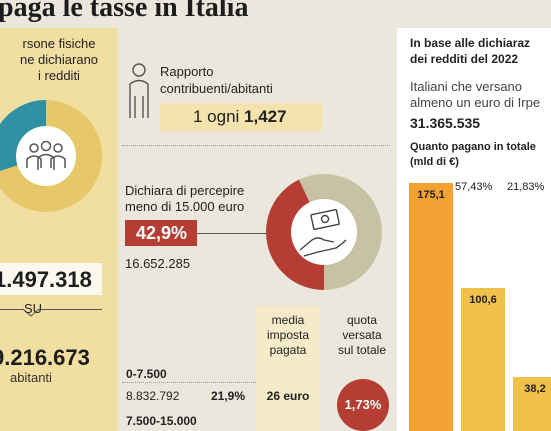 Image resolution: width=551 pixels, height=431 pixels. What do you see at coordinates (228, 396) in the screenshot?
I see `row-share: 21,9%` at bounding box center [228, 396].